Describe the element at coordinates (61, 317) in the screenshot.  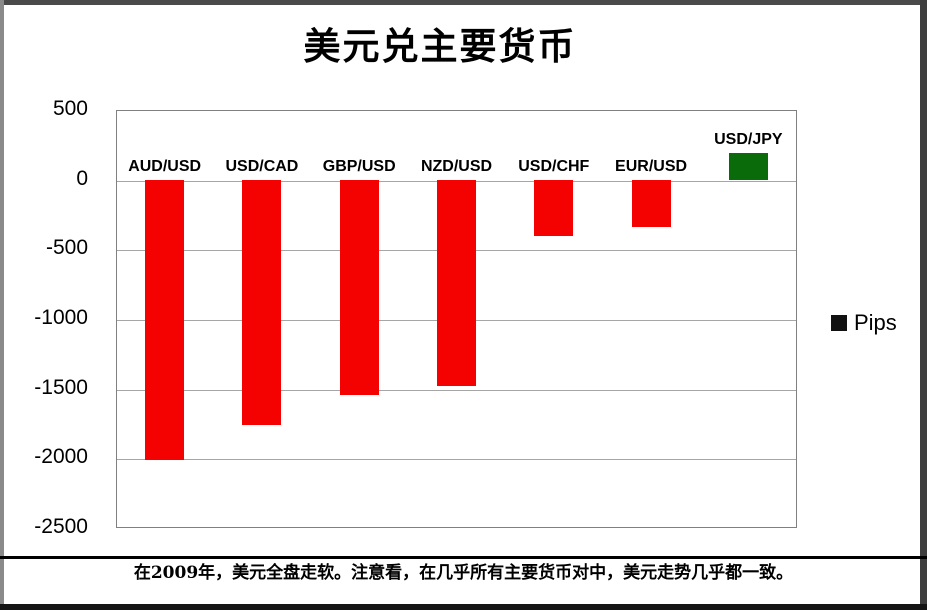
I see `y-tick-label: -1000` at that location.